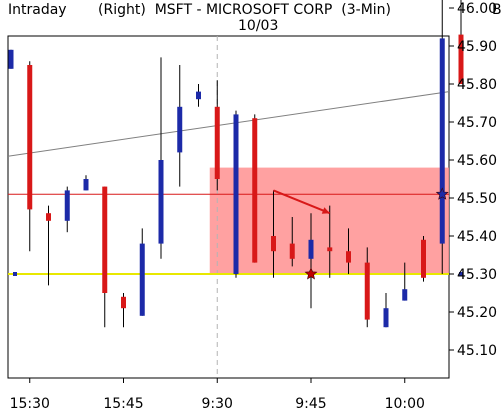  I want to click on x-tick-label: 10:00, so click(405, 404).